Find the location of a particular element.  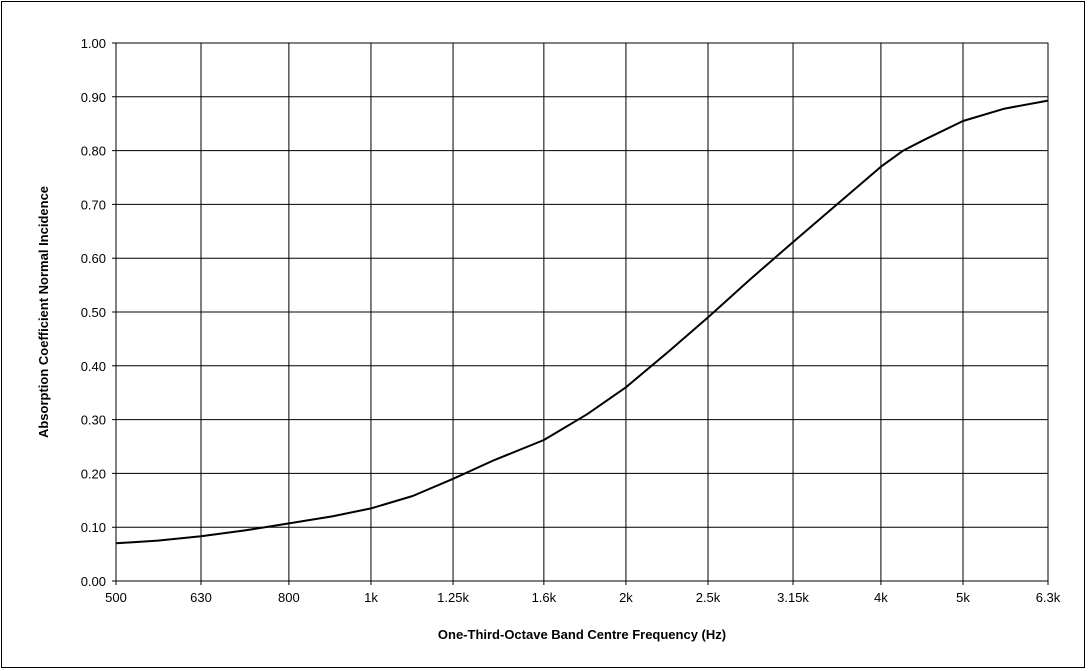

x-tick-label: 1.25k is located at coordinates (453, 597).